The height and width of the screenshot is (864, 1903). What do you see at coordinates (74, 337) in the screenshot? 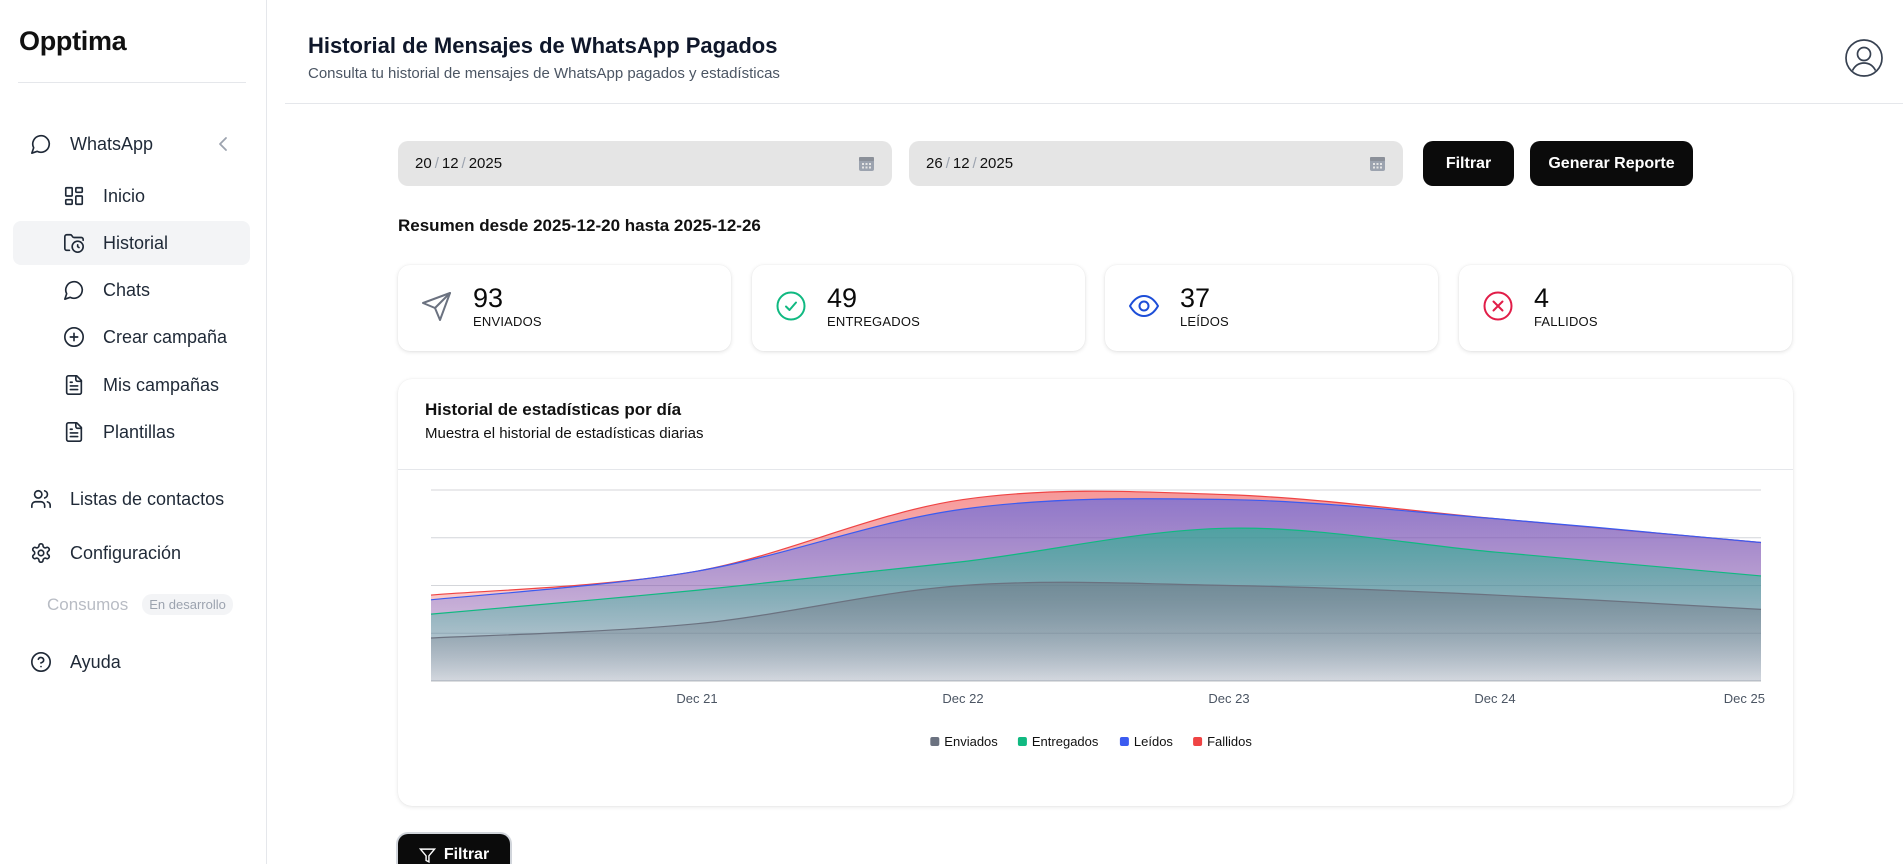
I see `plus-circle-icon` at bounding box center [74, 337].